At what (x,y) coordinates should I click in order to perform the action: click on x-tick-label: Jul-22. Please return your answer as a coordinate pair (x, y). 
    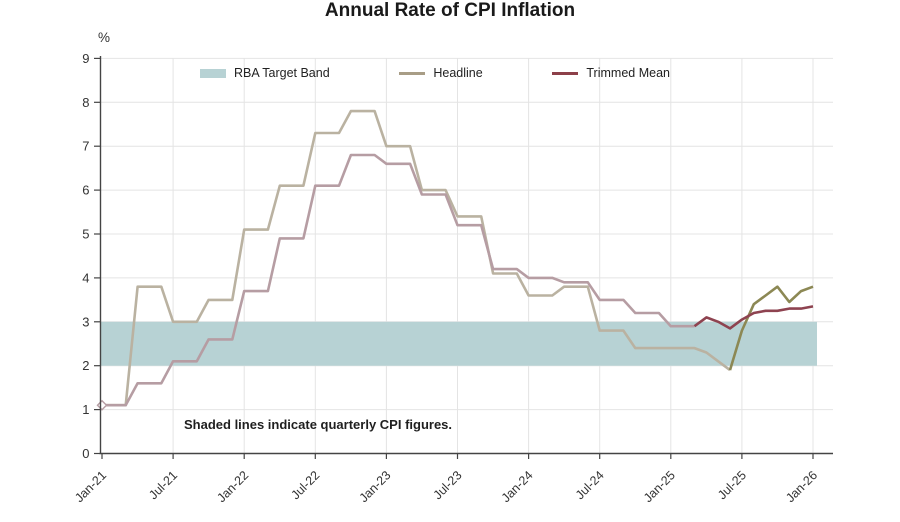
    Looking at the image, I should click on (305, 485).